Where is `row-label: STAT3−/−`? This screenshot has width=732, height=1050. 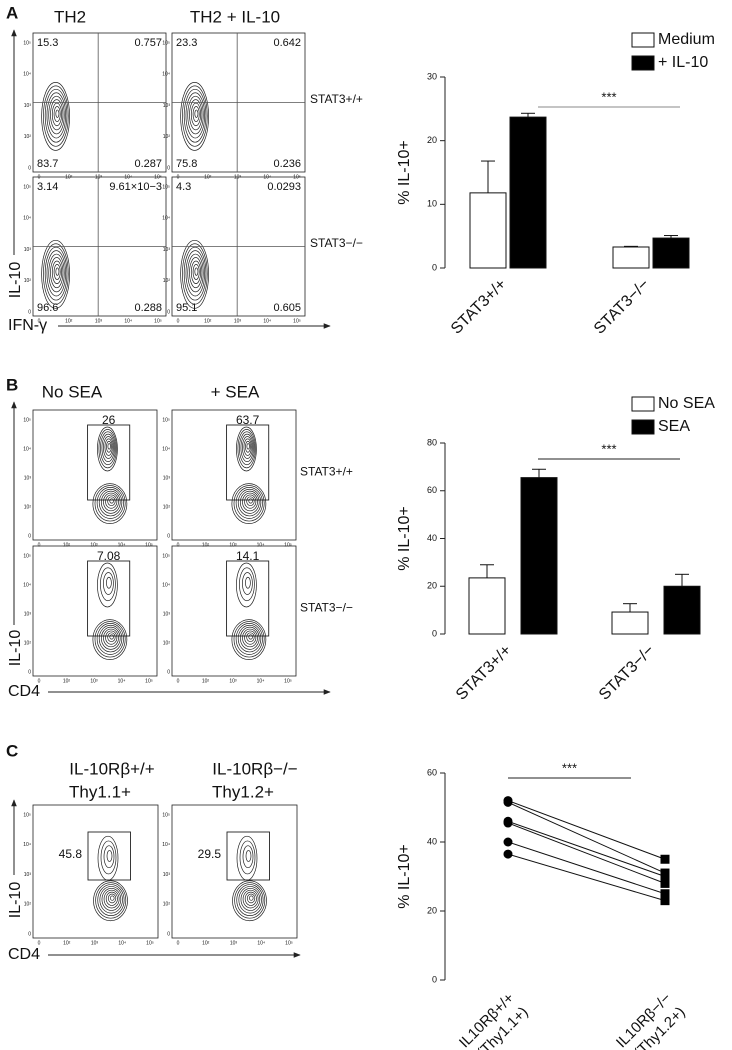
row-label: STAT3−/− is located at coordinates (336, 243).